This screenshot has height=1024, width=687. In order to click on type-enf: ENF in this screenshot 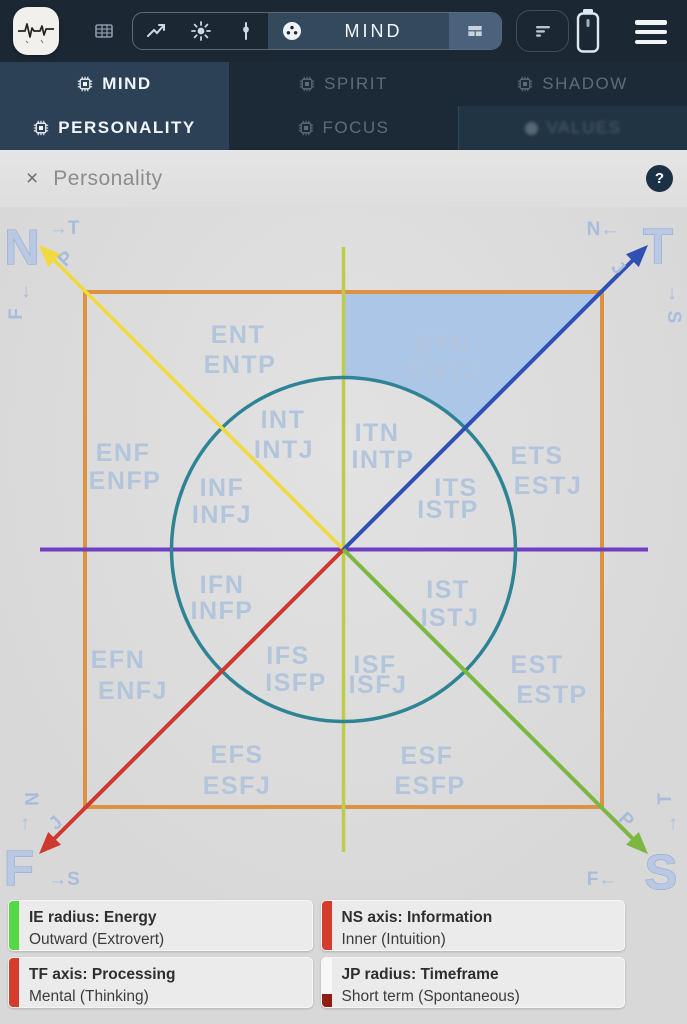, I will do `click(123, 453)`.